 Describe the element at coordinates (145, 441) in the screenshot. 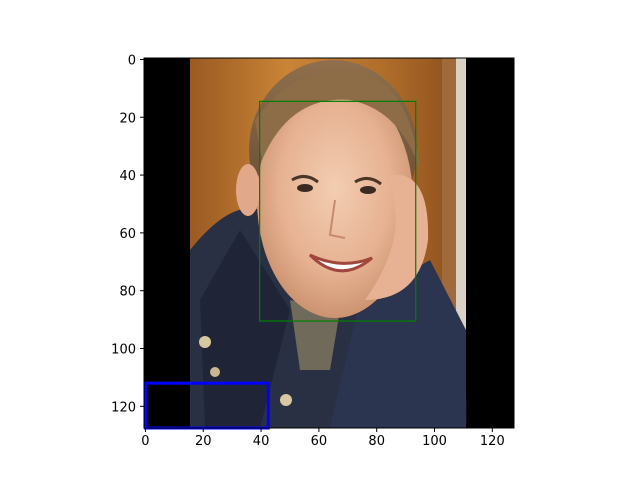

I see `x-tick-label: 0` at that location.